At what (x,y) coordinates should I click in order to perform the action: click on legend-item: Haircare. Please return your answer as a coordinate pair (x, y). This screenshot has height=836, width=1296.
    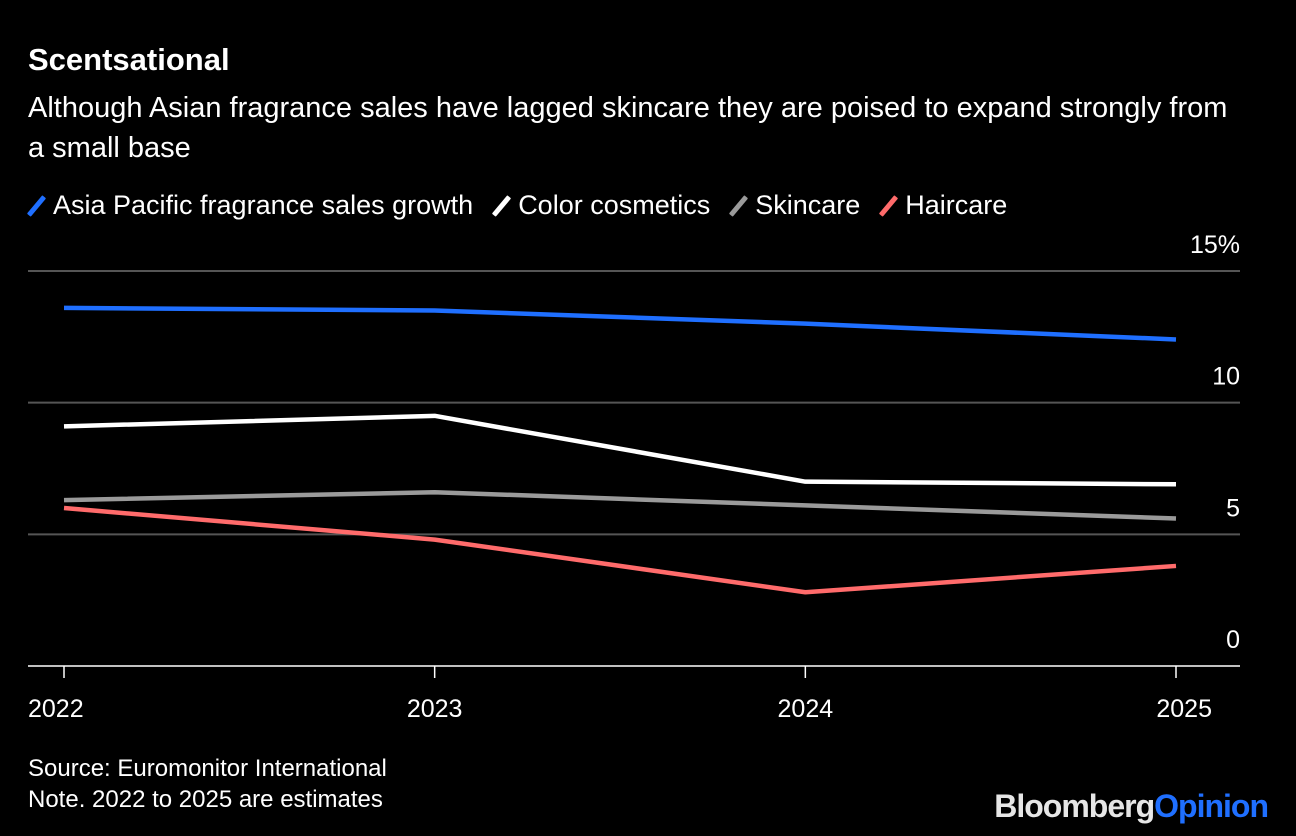
    Looking at the image, I should click on (943, 205).